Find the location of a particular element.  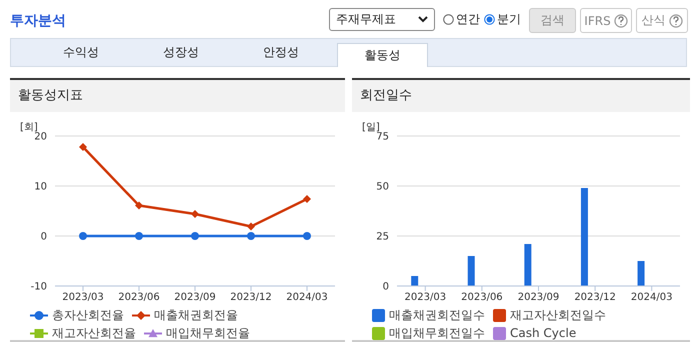

y-tick-label: 50 is located at coordinates (382, 187).